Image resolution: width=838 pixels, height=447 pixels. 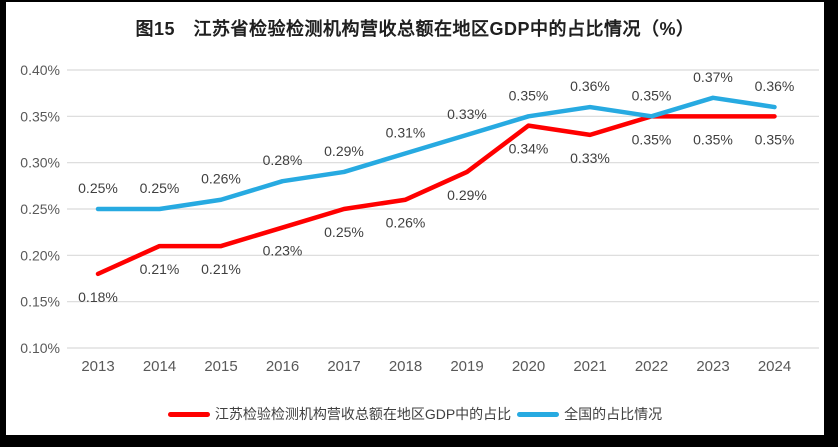 What do you see at coordinates (713, 77) in the screenshot?
I see `data-label-national: 0.37%` at bounding box center [713, 77].